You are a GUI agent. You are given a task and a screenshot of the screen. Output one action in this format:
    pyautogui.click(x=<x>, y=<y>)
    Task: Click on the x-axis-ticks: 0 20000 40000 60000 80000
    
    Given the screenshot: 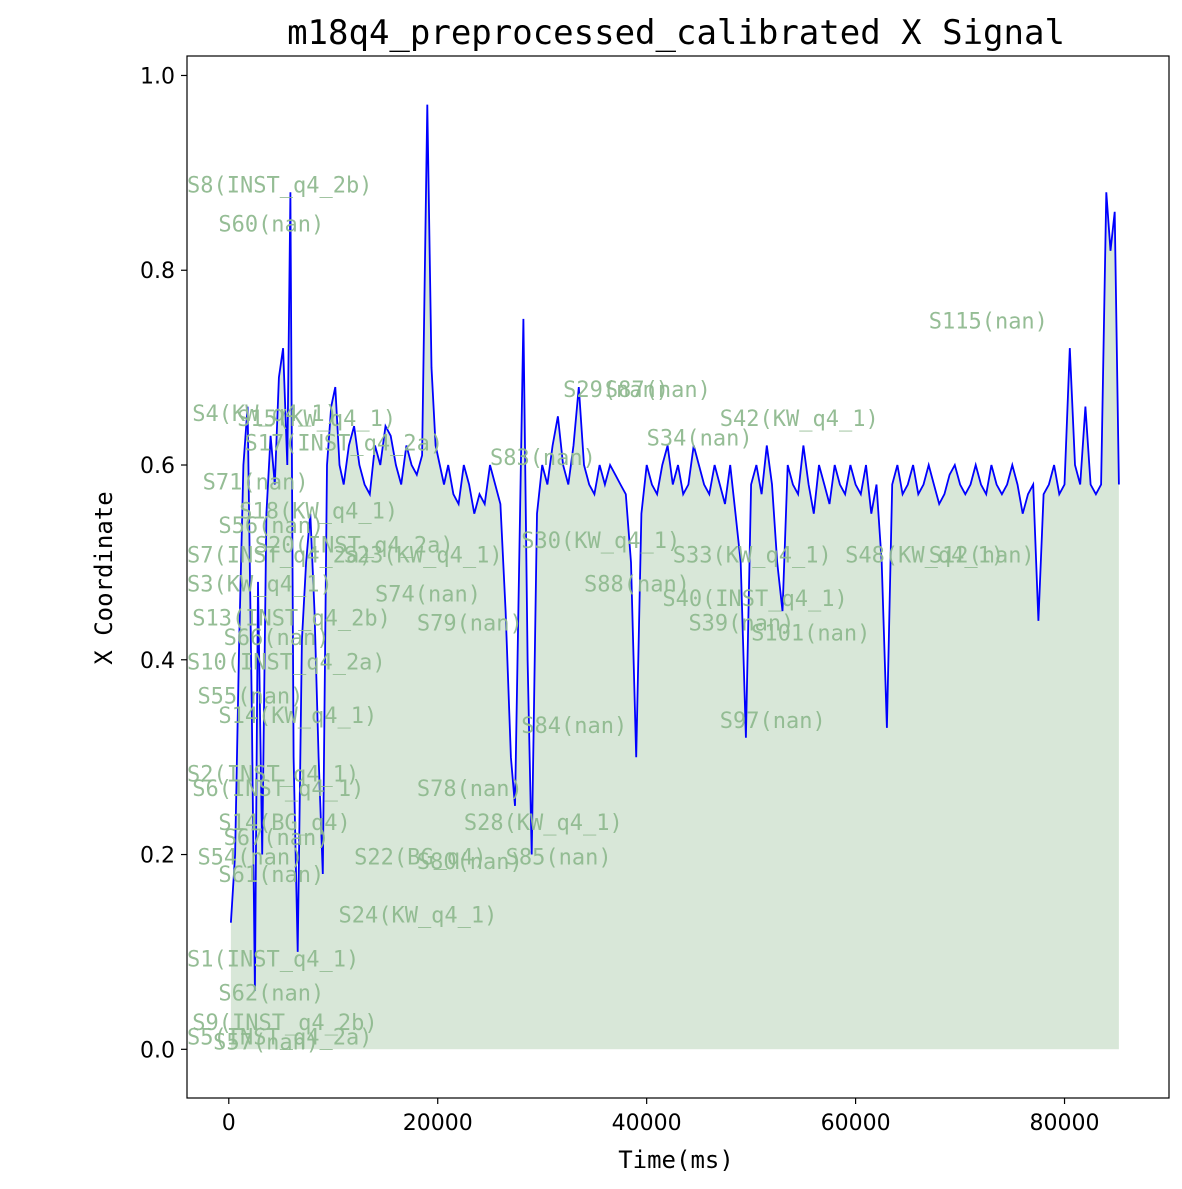 What is the action you would take?
    pyautogui.click(x=661, y=1117)
    